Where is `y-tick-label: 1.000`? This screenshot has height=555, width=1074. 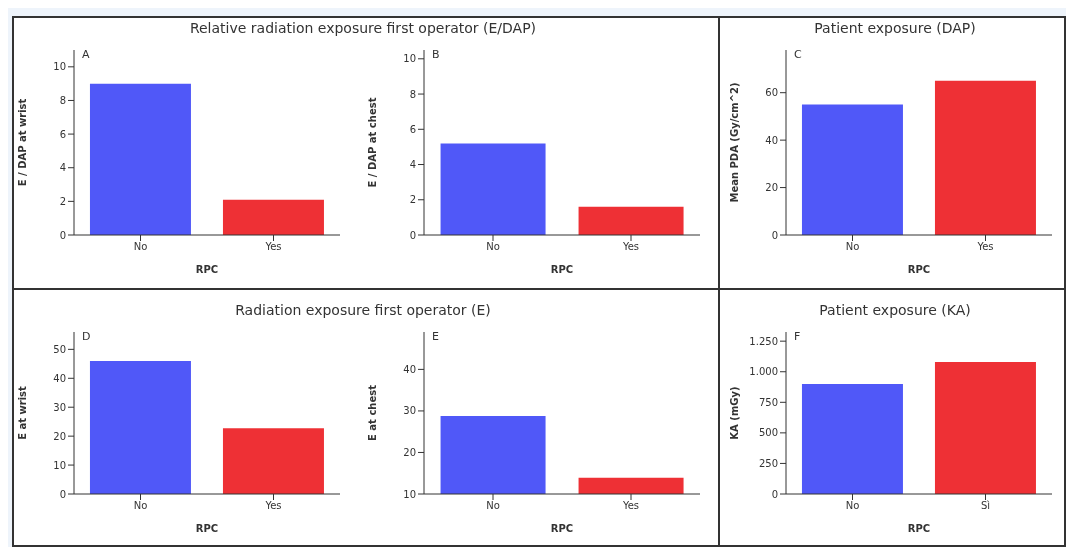 y-tick-label: 1.000 is located at coordinates (763, 372).